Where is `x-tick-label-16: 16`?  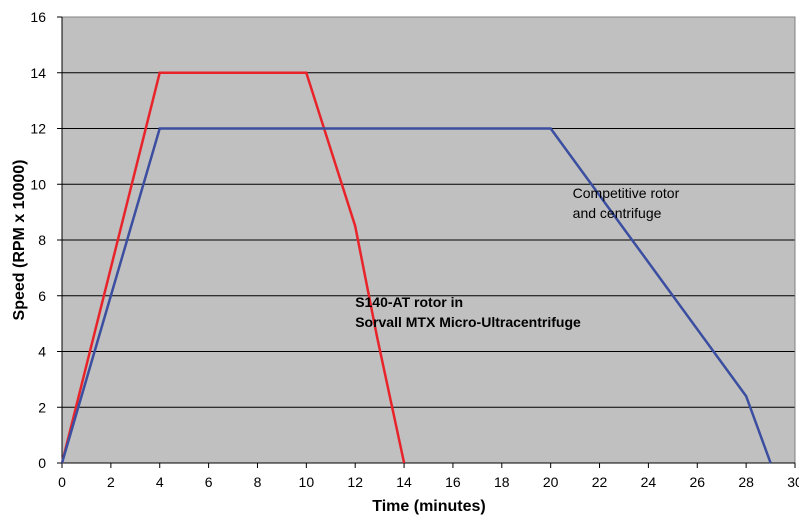 x-tick-label-16: 16 is located at coordinates (453, 482).